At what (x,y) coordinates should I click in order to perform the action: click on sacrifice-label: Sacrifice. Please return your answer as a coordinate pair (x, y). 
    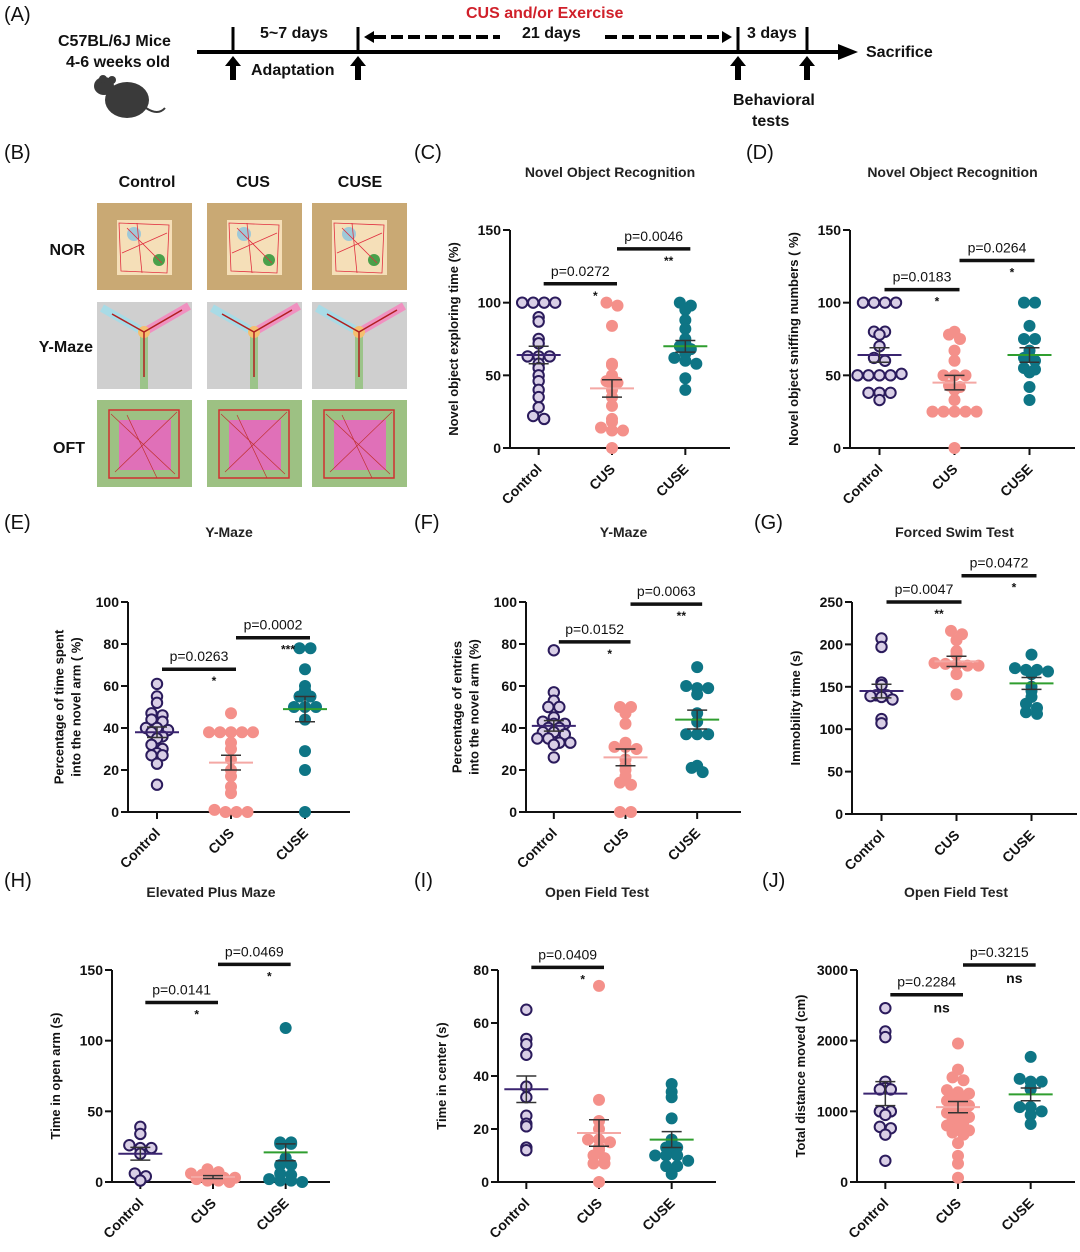
    Looking at the image, I should click on (899, 52).